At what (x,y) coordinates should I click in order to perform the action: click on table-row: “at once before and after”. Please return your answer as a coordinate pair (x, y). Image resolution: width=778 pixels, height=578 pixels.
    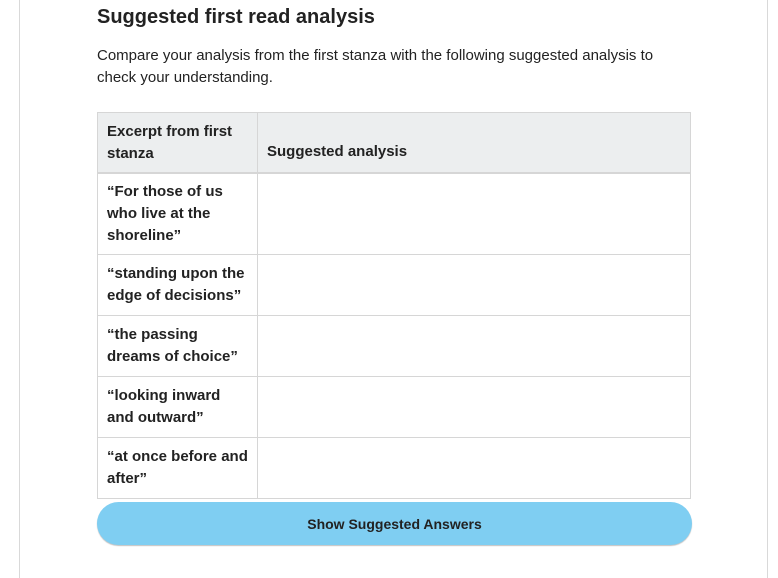
    Looking at the image, I should click on (394, 468).